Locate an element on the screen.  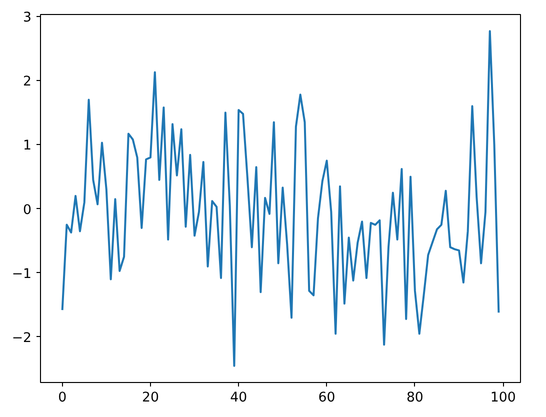
y-tick-label: 3 is located at coordinates (27, 18).